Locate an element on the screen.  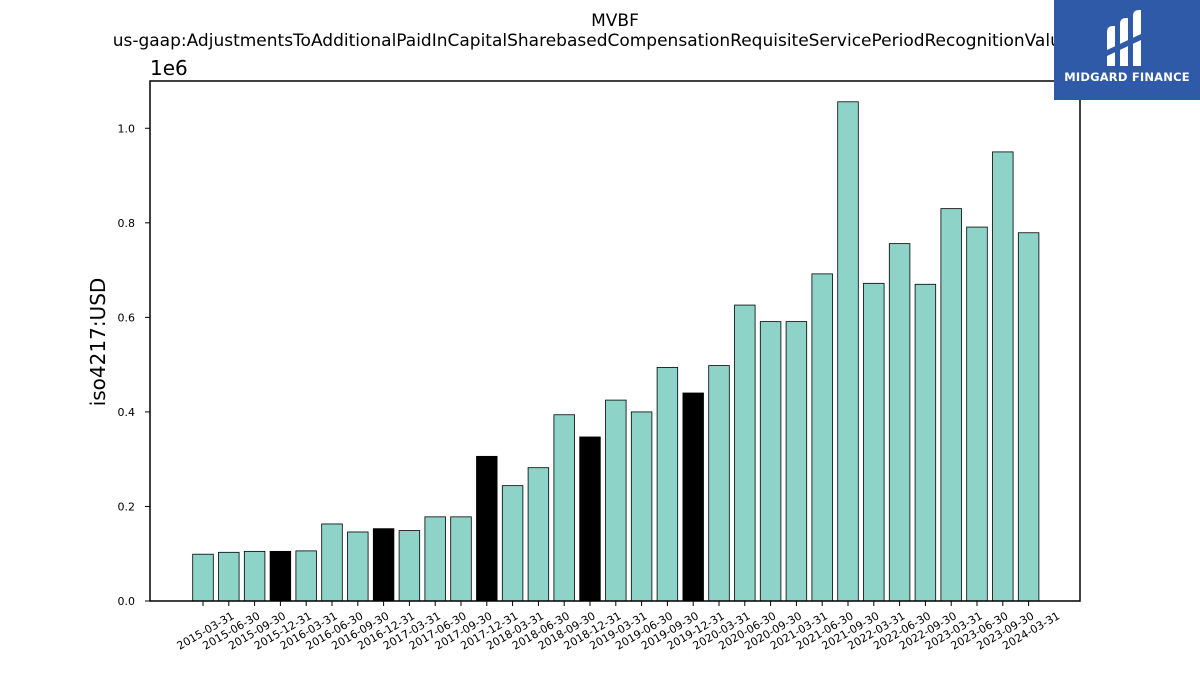
y-tick-label: 0.8 is located at coordinates (127, 223).